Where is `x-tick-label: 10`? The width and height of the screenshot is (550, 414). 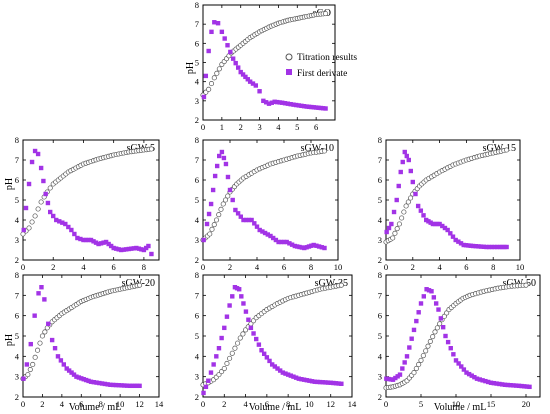 x-tick-label: 10 is located at coordinates (309, 404).